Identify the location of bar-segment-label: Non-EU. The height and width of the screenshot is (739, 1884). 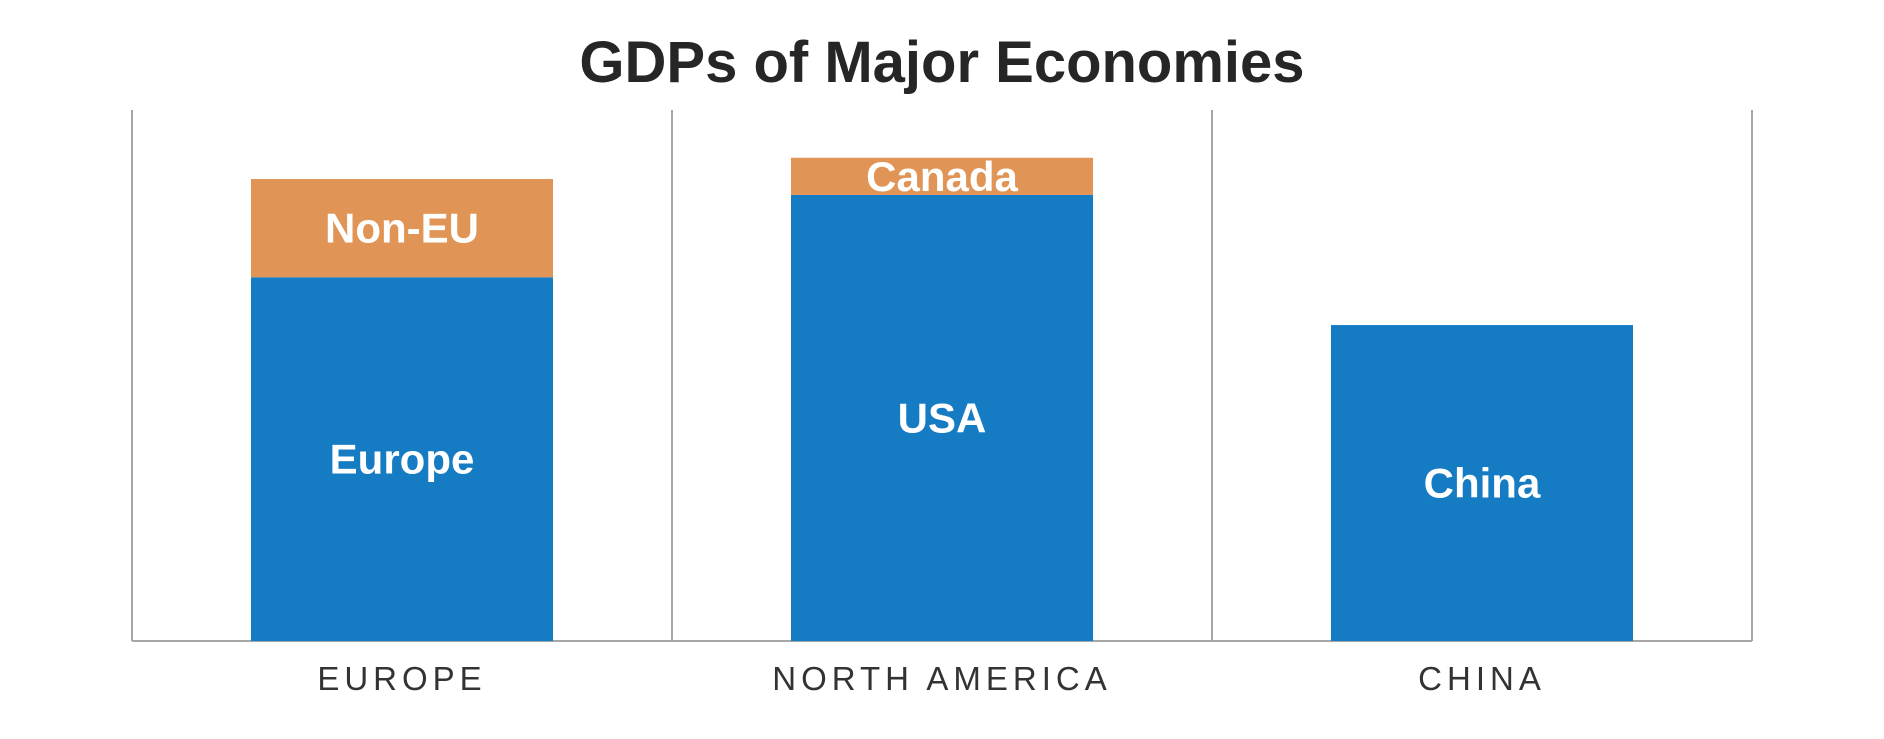
(402, 228).